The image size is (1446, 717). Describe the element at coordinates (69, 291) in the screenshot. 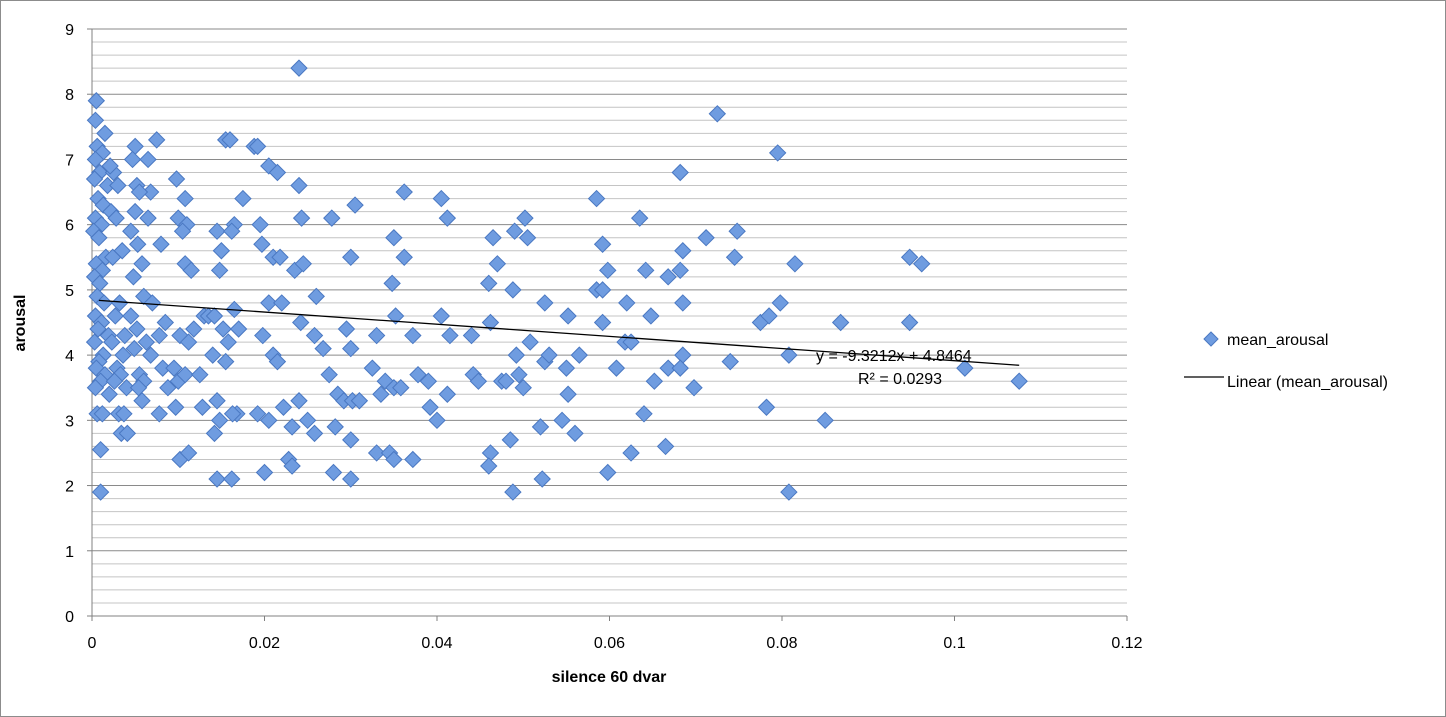

I see `y-tick-label: 5` at that location.